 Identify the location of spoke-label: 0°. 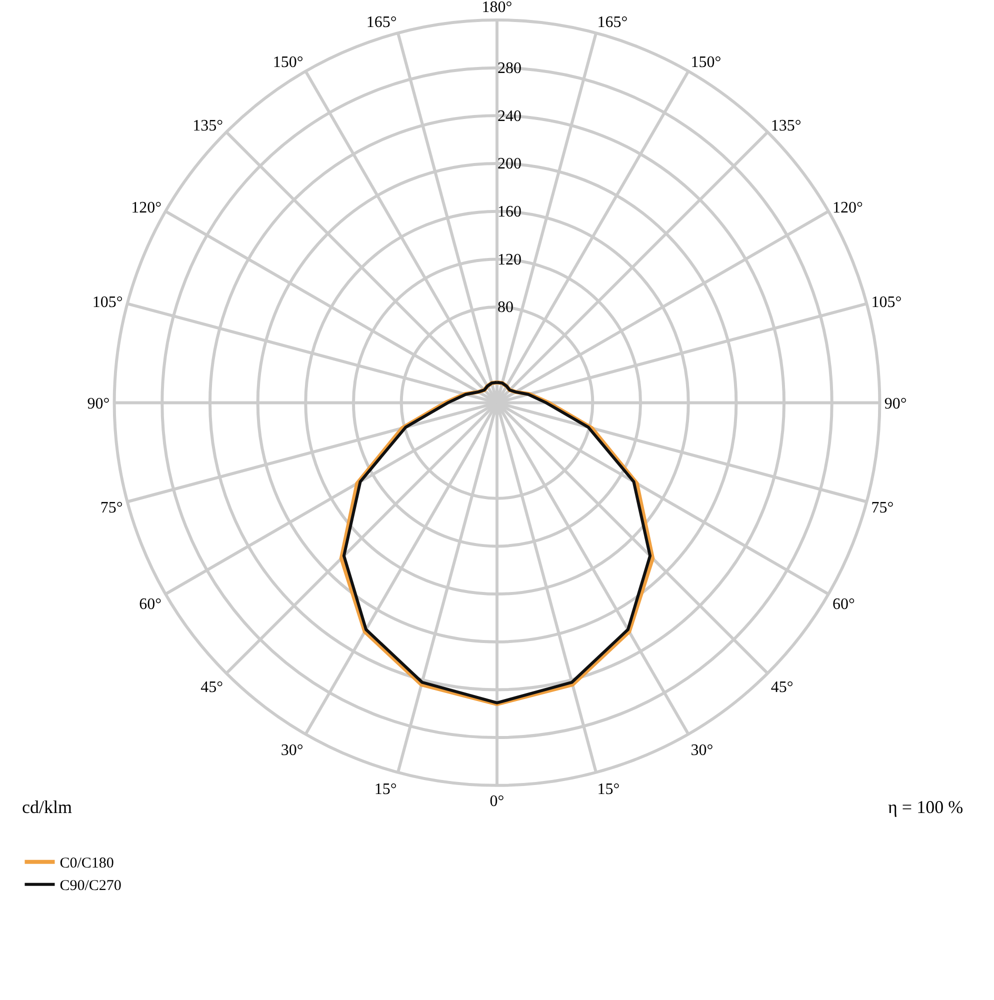
(497, 801).